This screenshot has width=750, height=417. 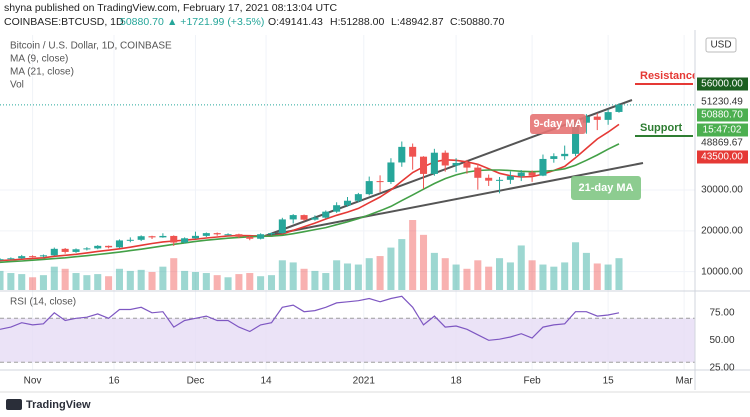 I want to click on x-tick-label: Mar, so click(x=685, y=381).